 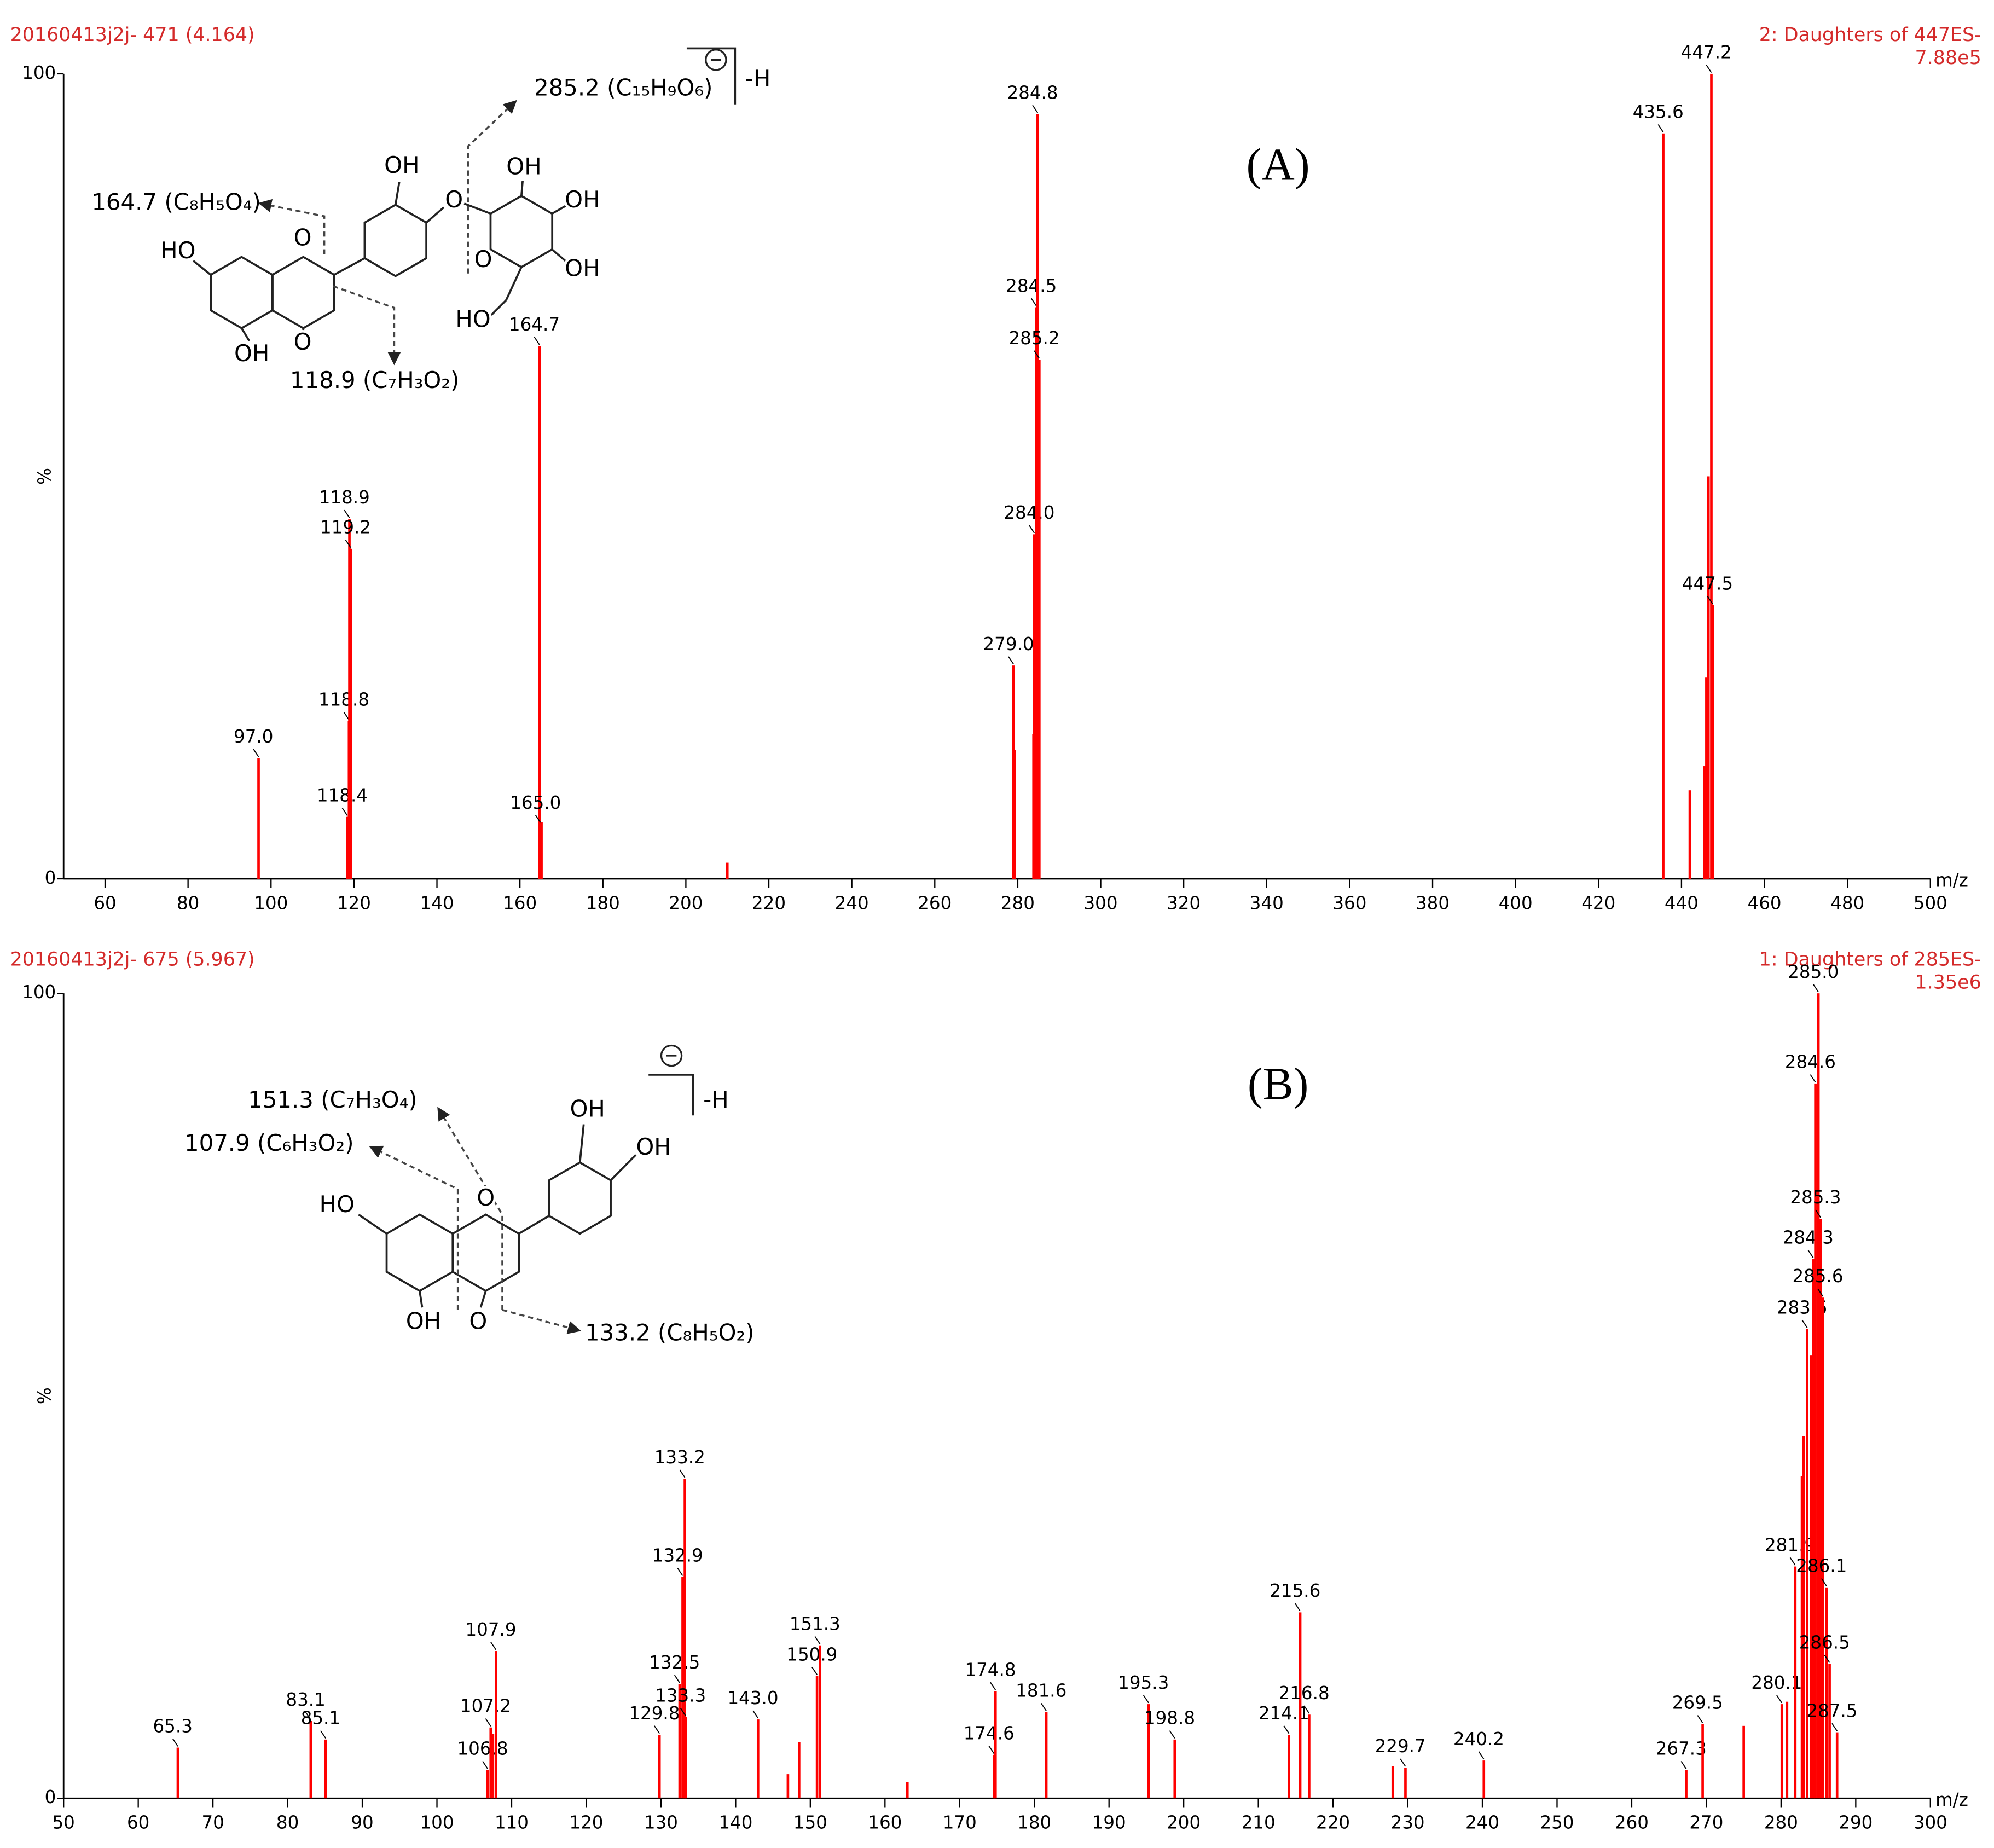 I want to click on peak-label: 285.3, so click(x=1816, y=1197).